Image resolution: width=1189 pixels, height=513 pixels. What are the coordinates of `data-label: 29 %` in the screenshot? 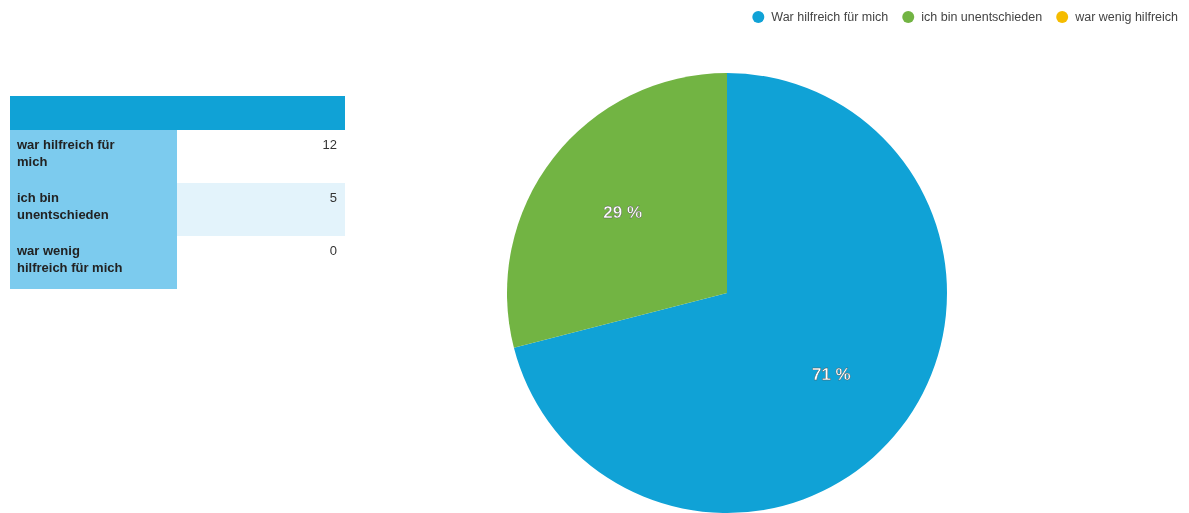 It's located at (623, 213).